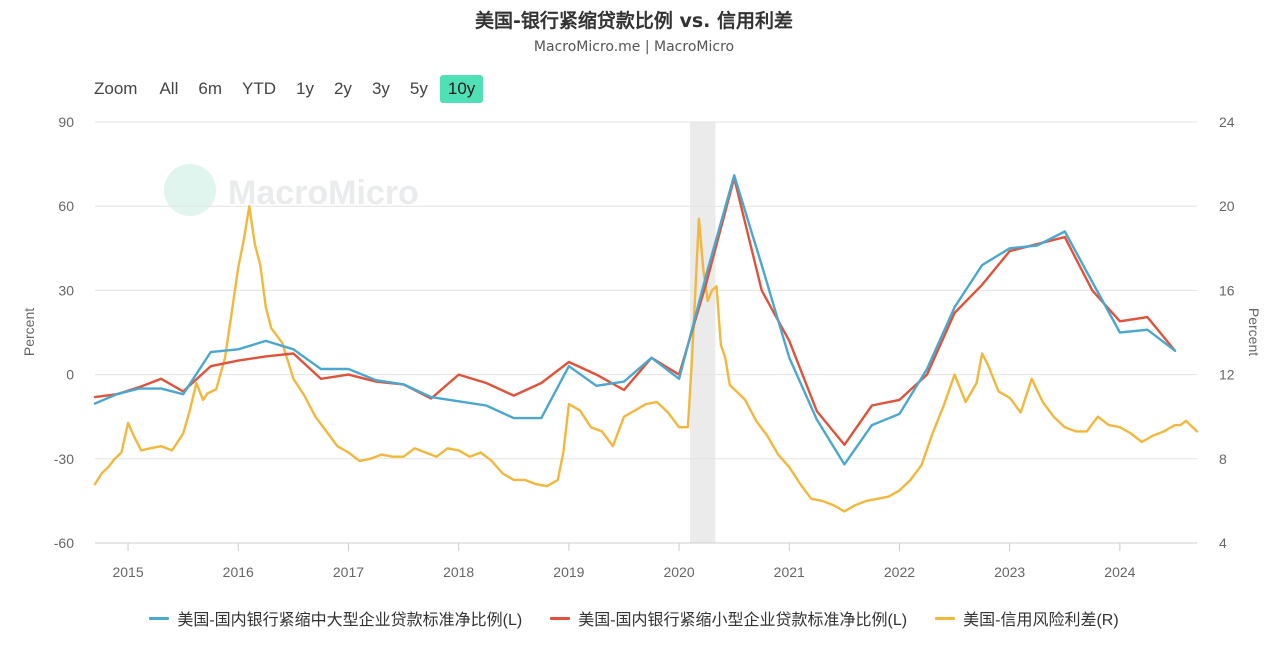  I want to click on x-tick-label: 2024, so click(1119, 572).